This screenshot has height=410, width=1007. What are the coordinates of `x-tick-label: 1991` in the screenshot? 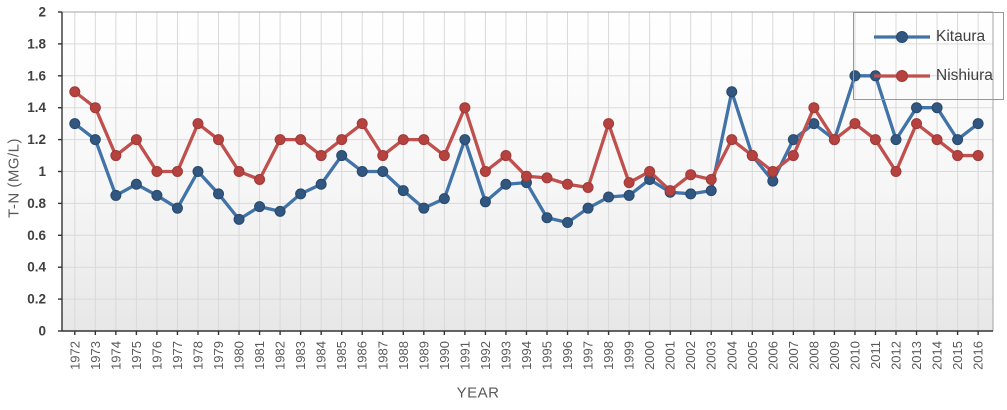 It's located at (464, 355).